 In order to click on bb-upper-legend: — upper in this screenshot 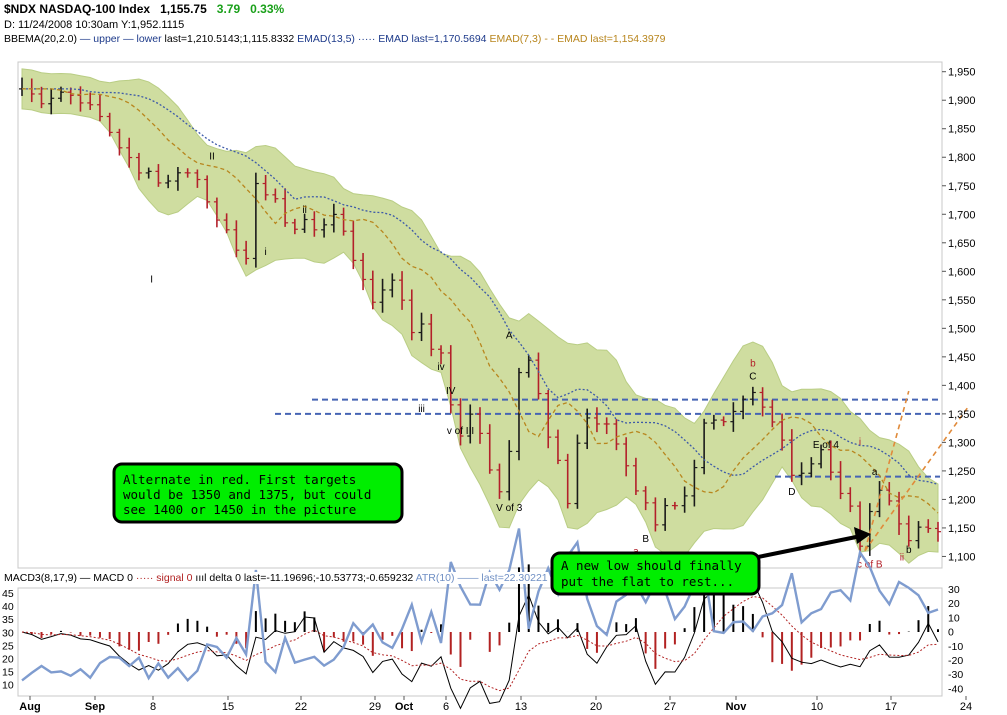, I will do `click(100, 39)`.